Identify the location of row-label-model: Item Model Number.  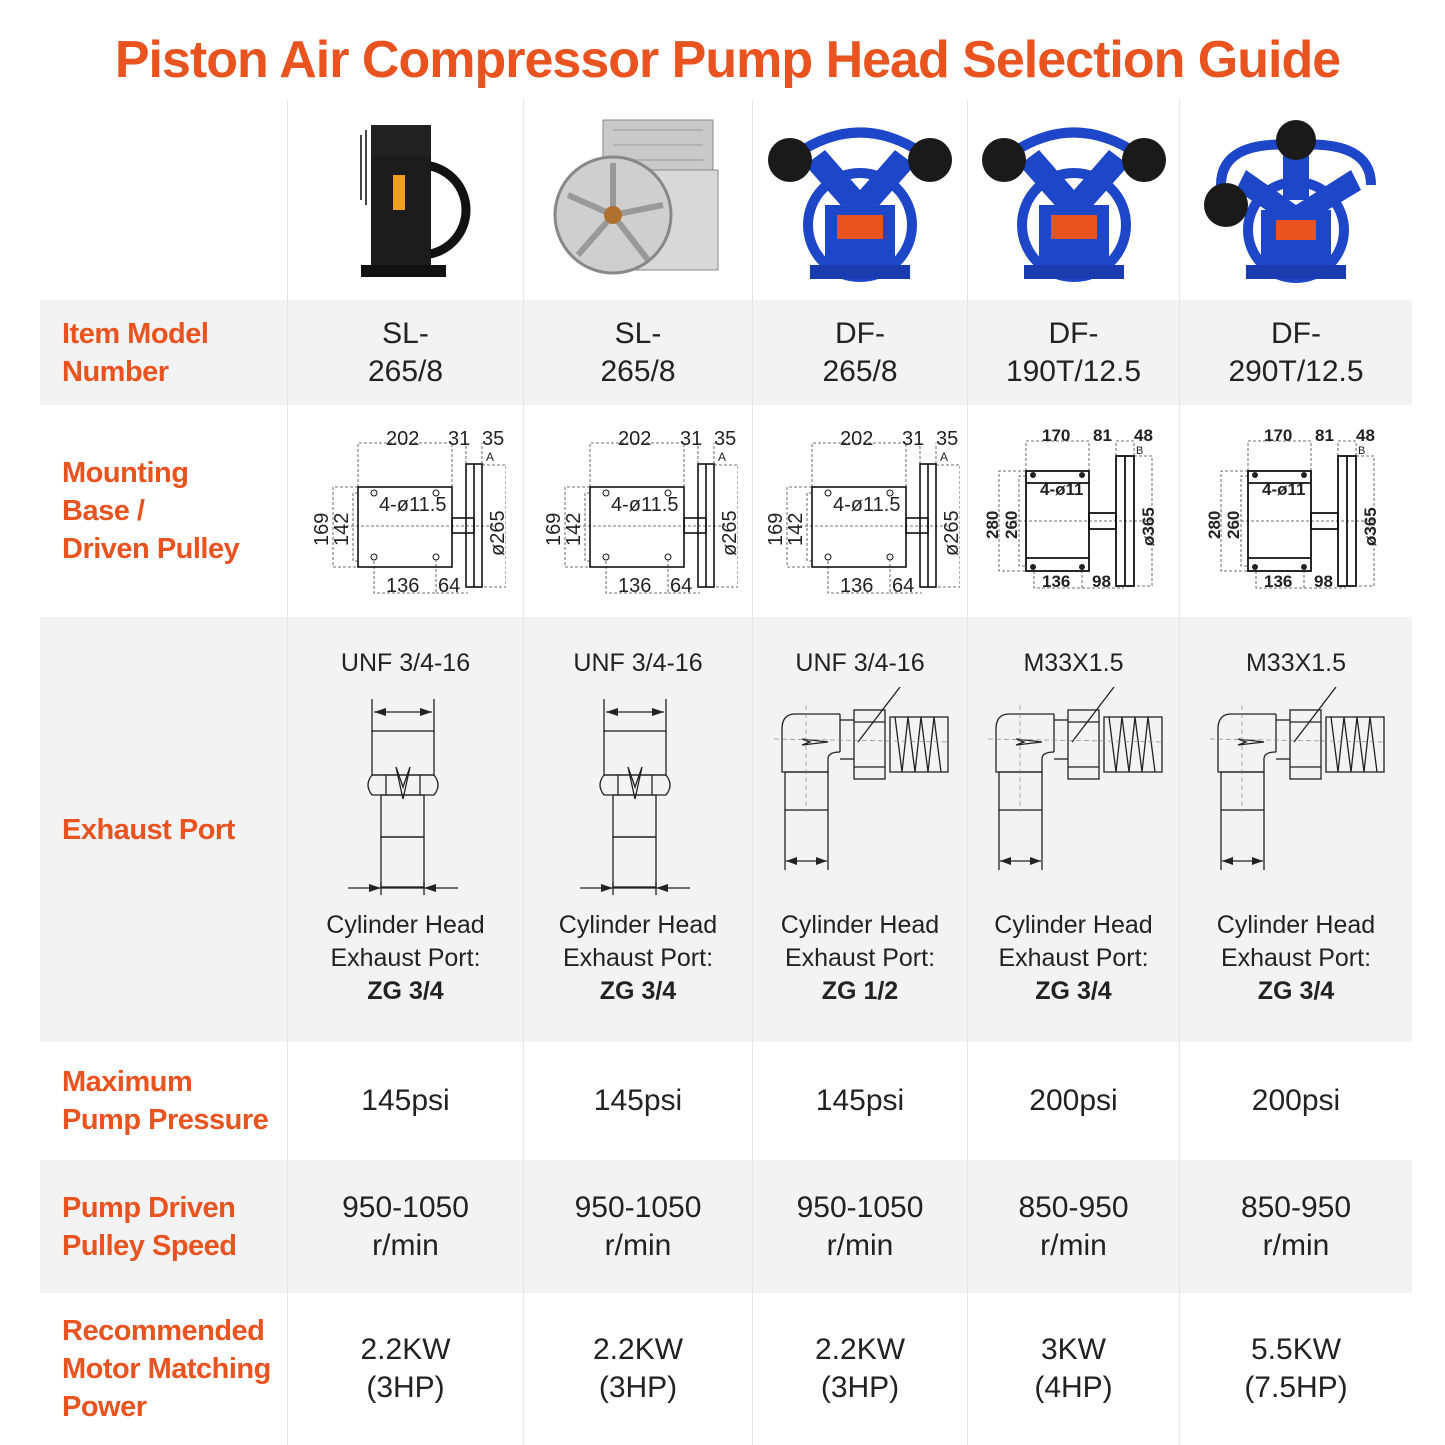
(163, 352).